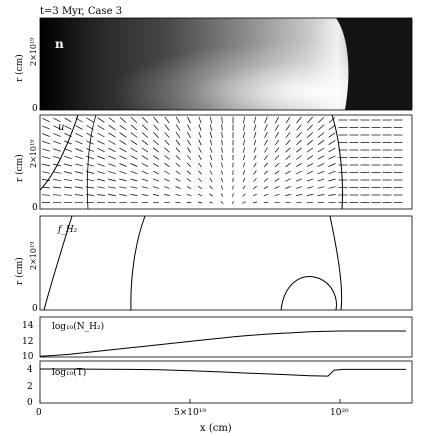 This screenshot has height=436, width=436. Describe the element at coordinates (217, 339) in the screenshot. I see `col-panel: log₁₀(N_H₂) 14 12 10` at that location.